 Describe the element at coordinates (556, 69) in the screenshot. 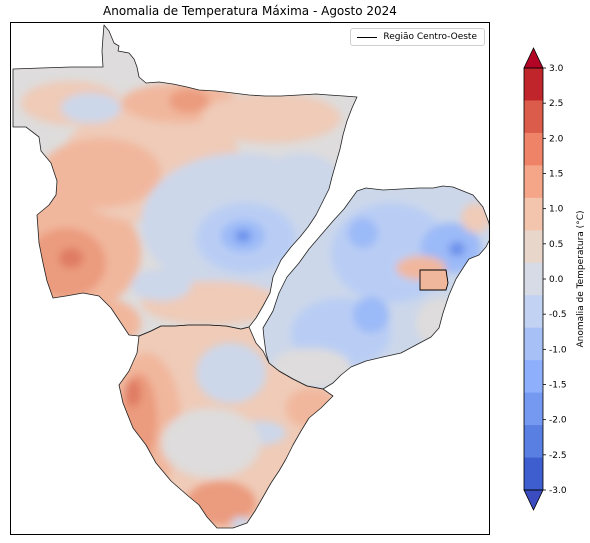

I see `colorbar-tick-label: 3.0` at that location.